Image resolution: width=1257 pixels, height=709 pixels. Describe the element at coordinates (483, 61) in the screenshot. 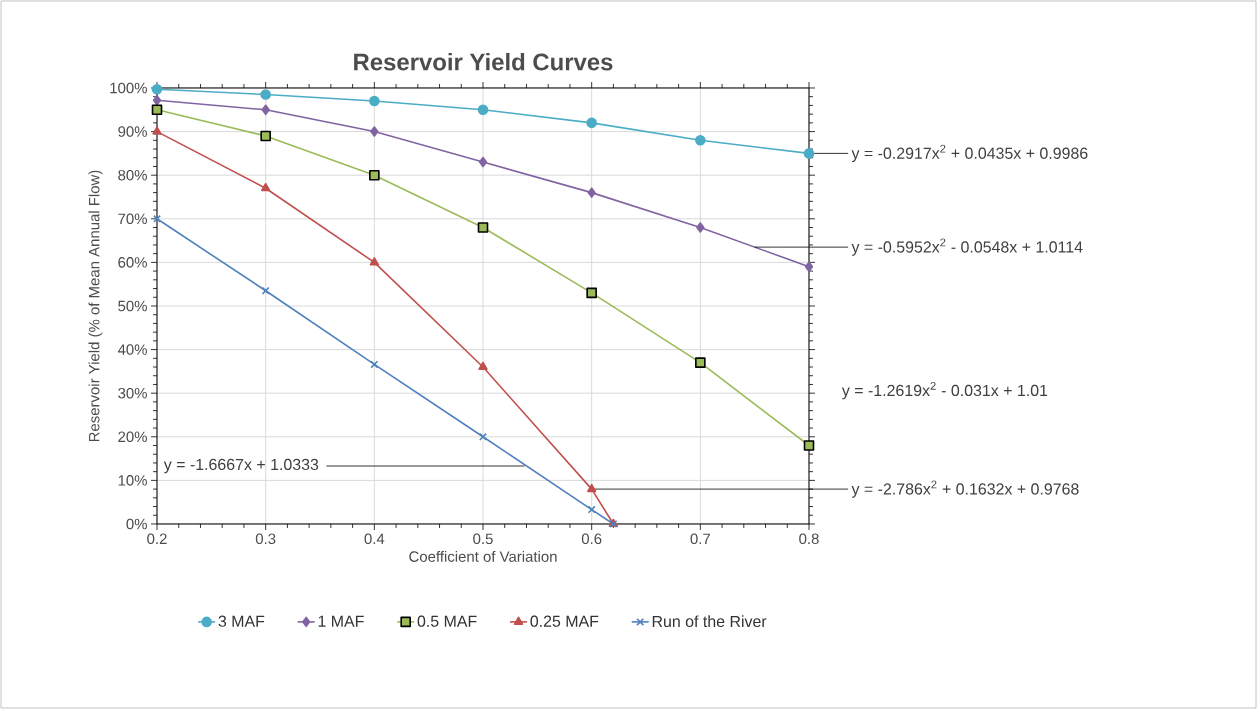

I see `chart-title: Reservoir Yield Curves` at that location.